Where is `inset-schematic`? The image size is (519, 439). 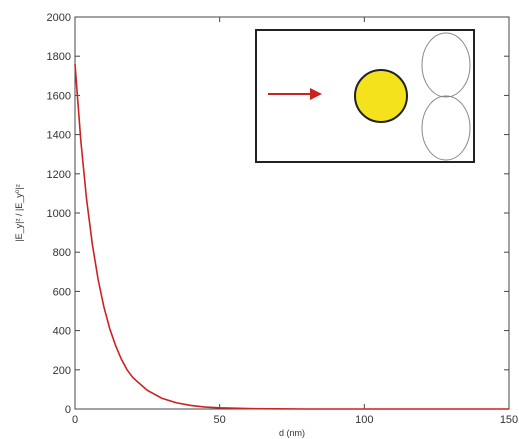
inset-schematic is located at coordinates (365, 96).